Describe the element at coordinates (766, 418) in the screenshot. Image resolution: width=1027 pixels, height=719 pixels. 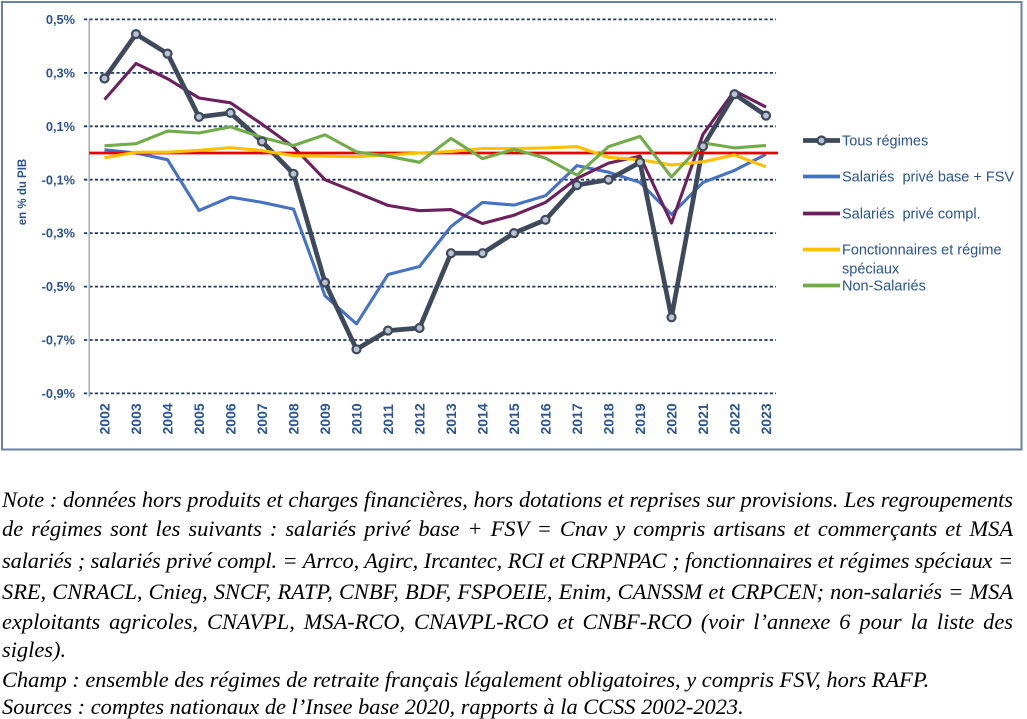
I see `svg-text: 2023` at that location.